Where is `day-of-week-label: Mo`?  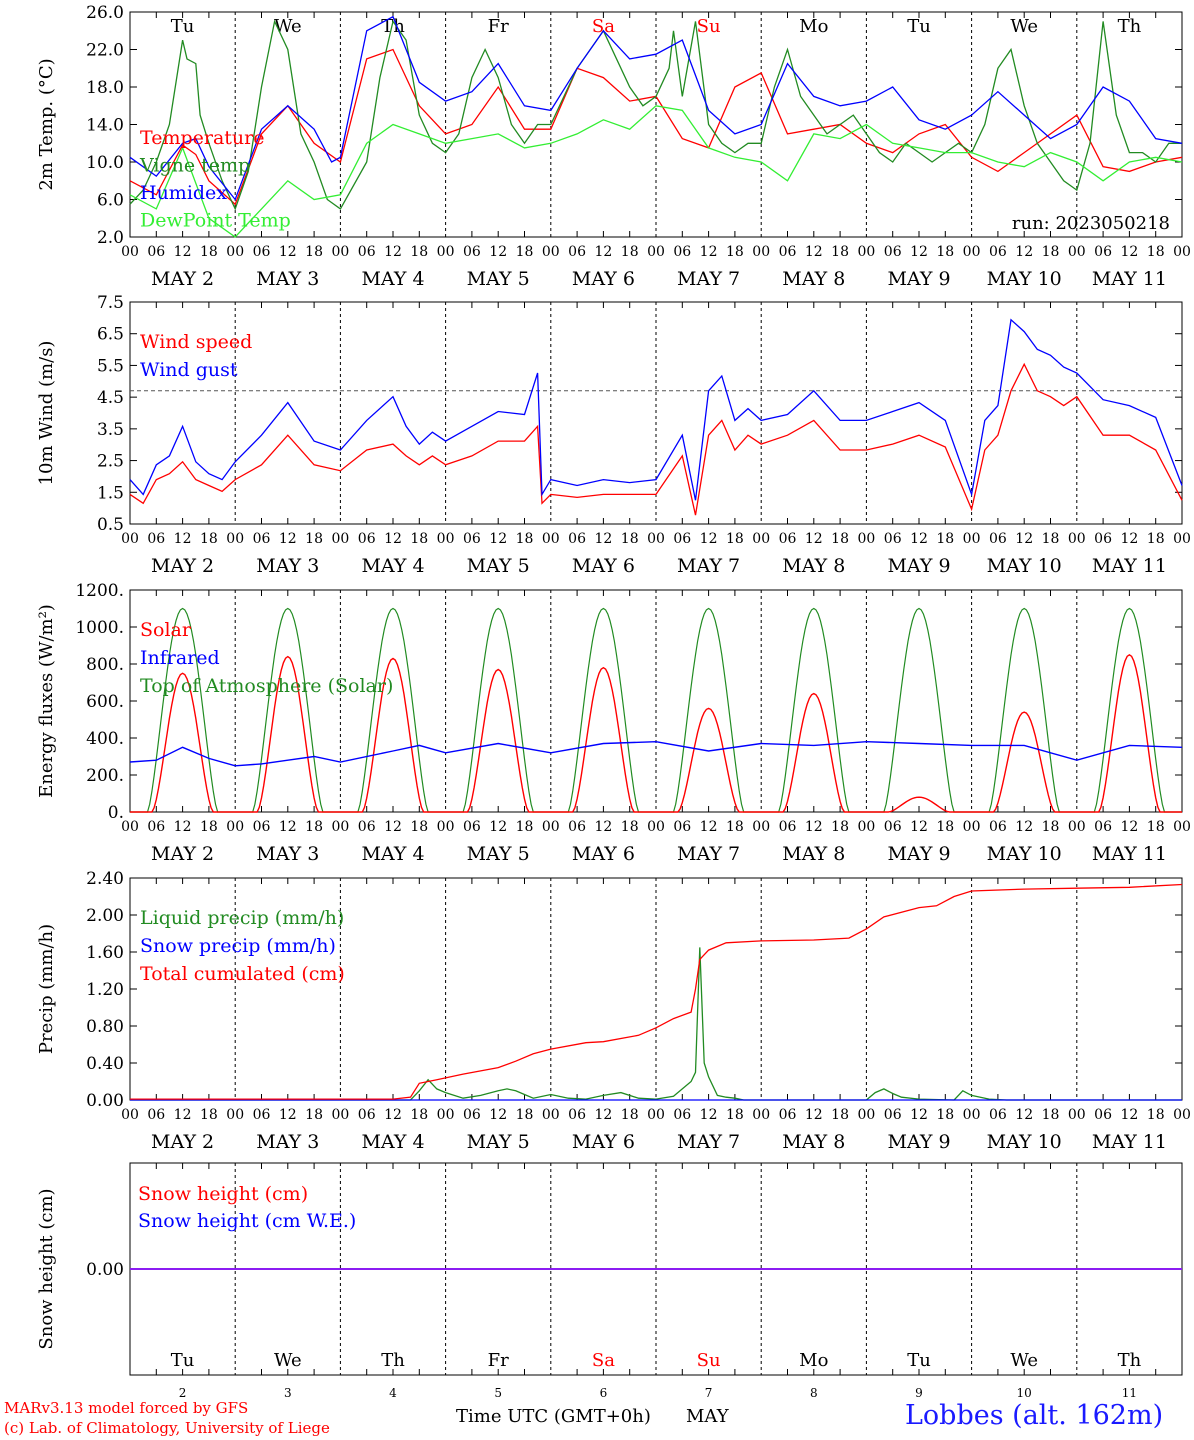
day-of-week-label: Mo is located at coordinates (813, 1360).